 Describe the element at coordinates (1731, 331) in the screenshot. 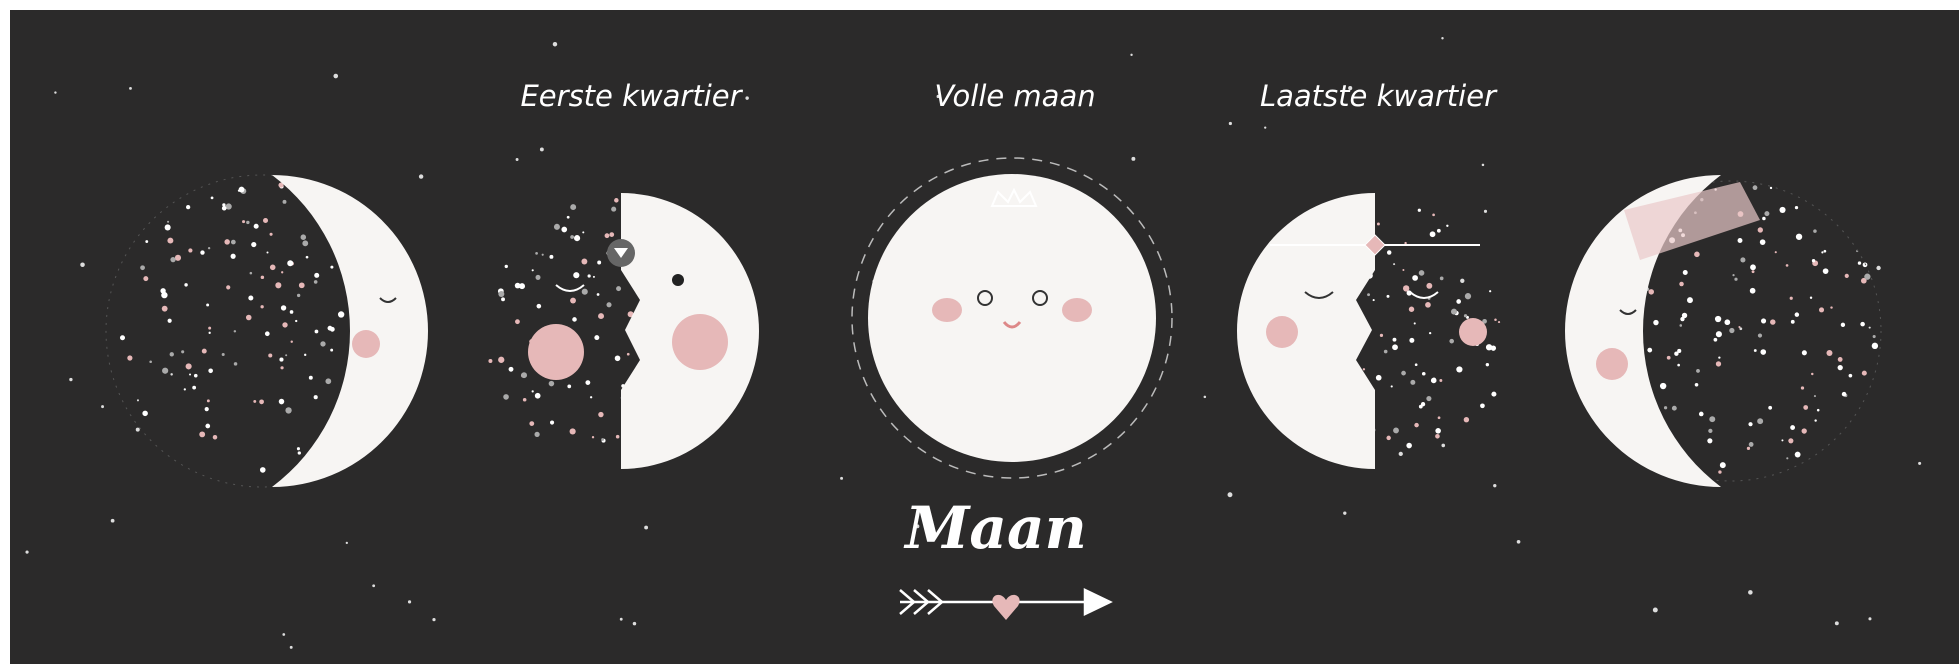

I see `moon-outline` at that location.